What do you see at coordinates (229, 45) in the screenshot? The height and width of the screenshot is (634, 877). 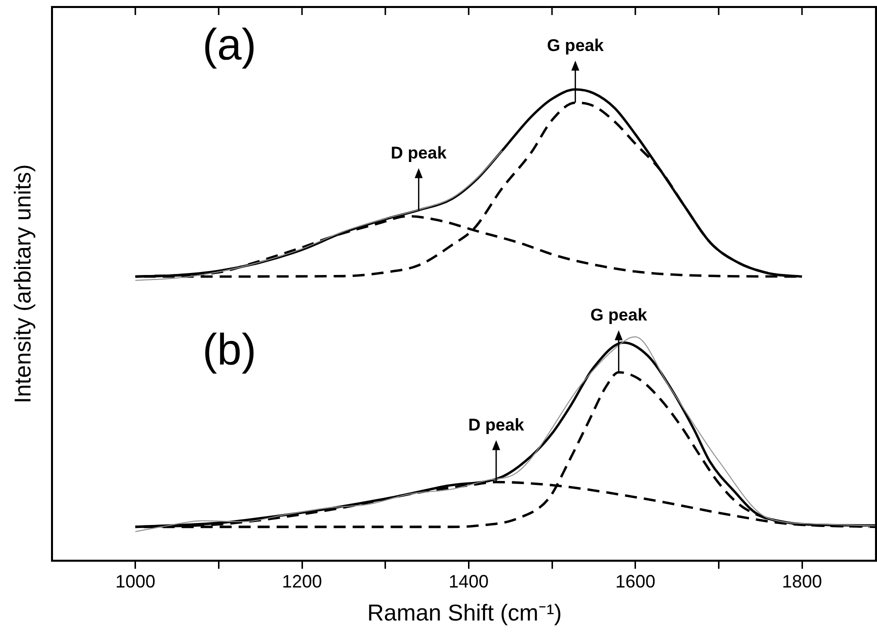 I see `text: (a)` at bounding box center [229, 45].